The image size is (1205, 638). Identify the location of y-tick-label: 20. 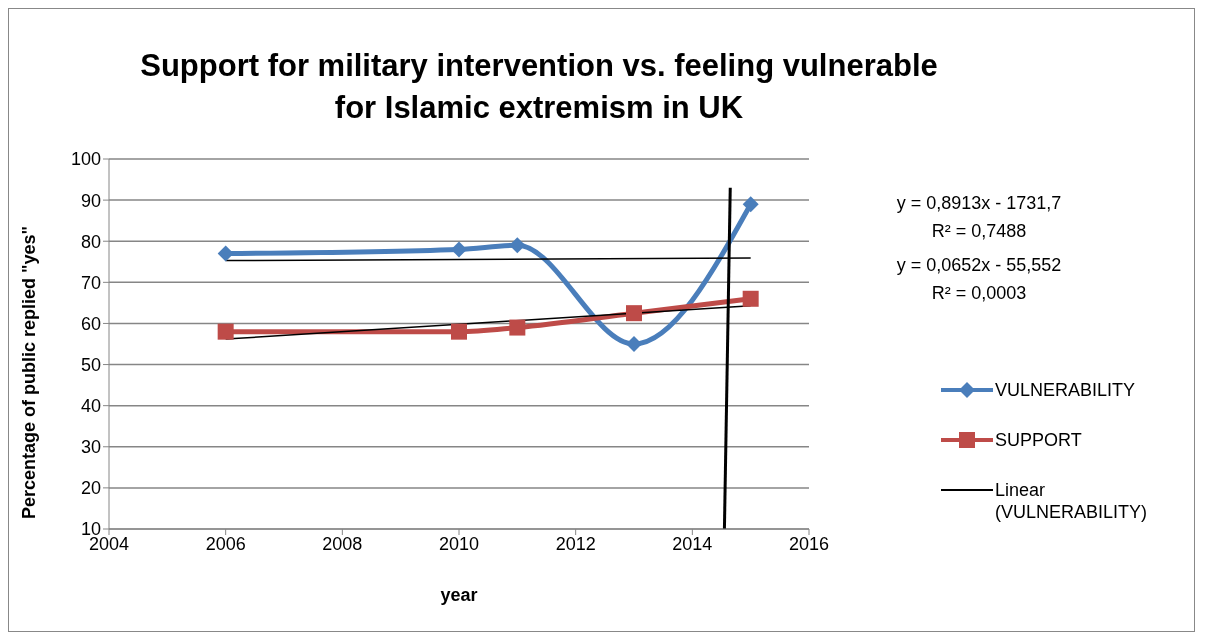
(90, 488).